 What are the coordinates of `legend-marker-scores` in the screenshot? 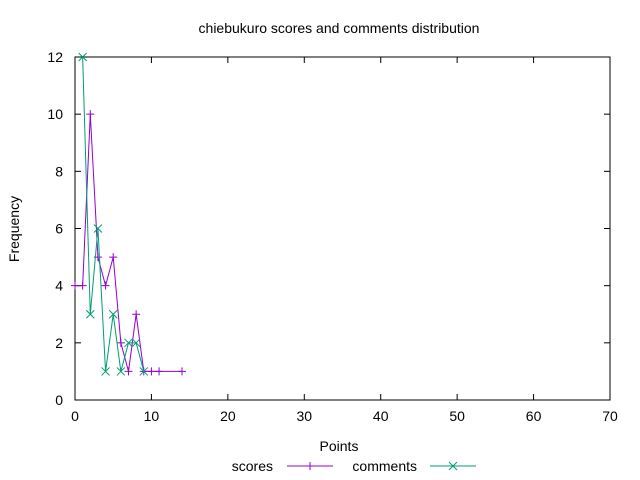 It's located at (310, 466).